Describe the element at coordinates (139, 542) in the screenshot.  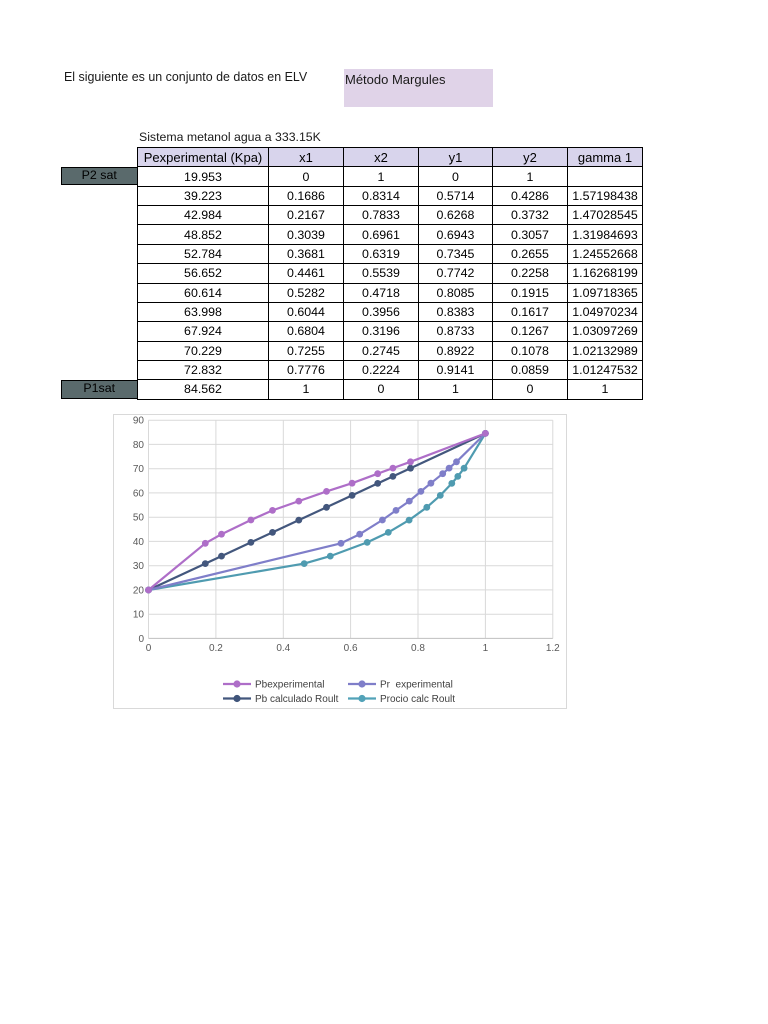
I see `svg-text: 40` at that location.